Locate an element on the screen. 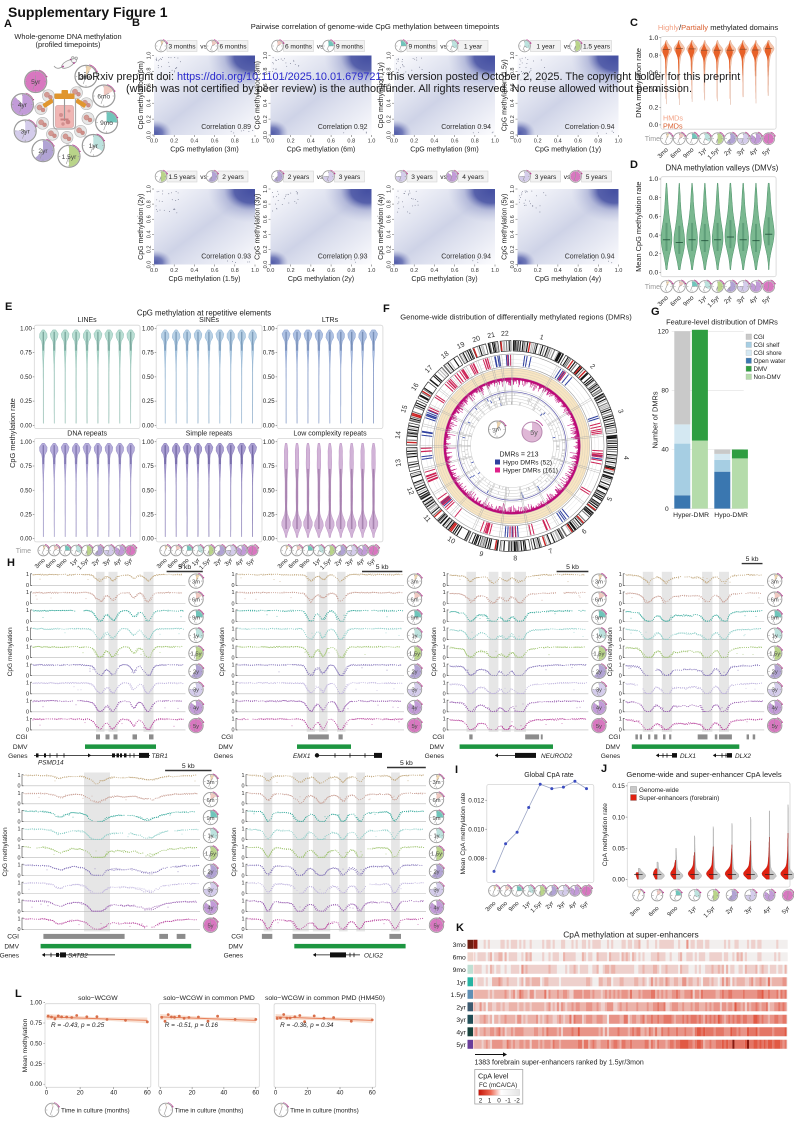  svg-text: 5yr is located at coordinates (766, 299).